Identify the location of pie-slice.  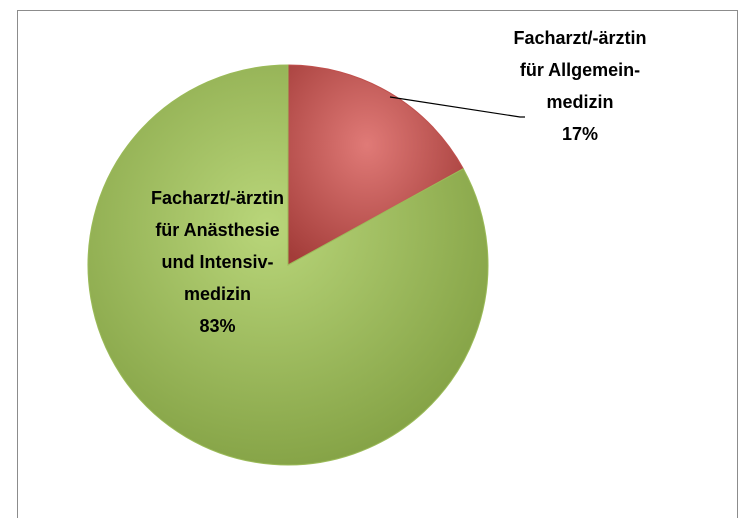
(375, 165).